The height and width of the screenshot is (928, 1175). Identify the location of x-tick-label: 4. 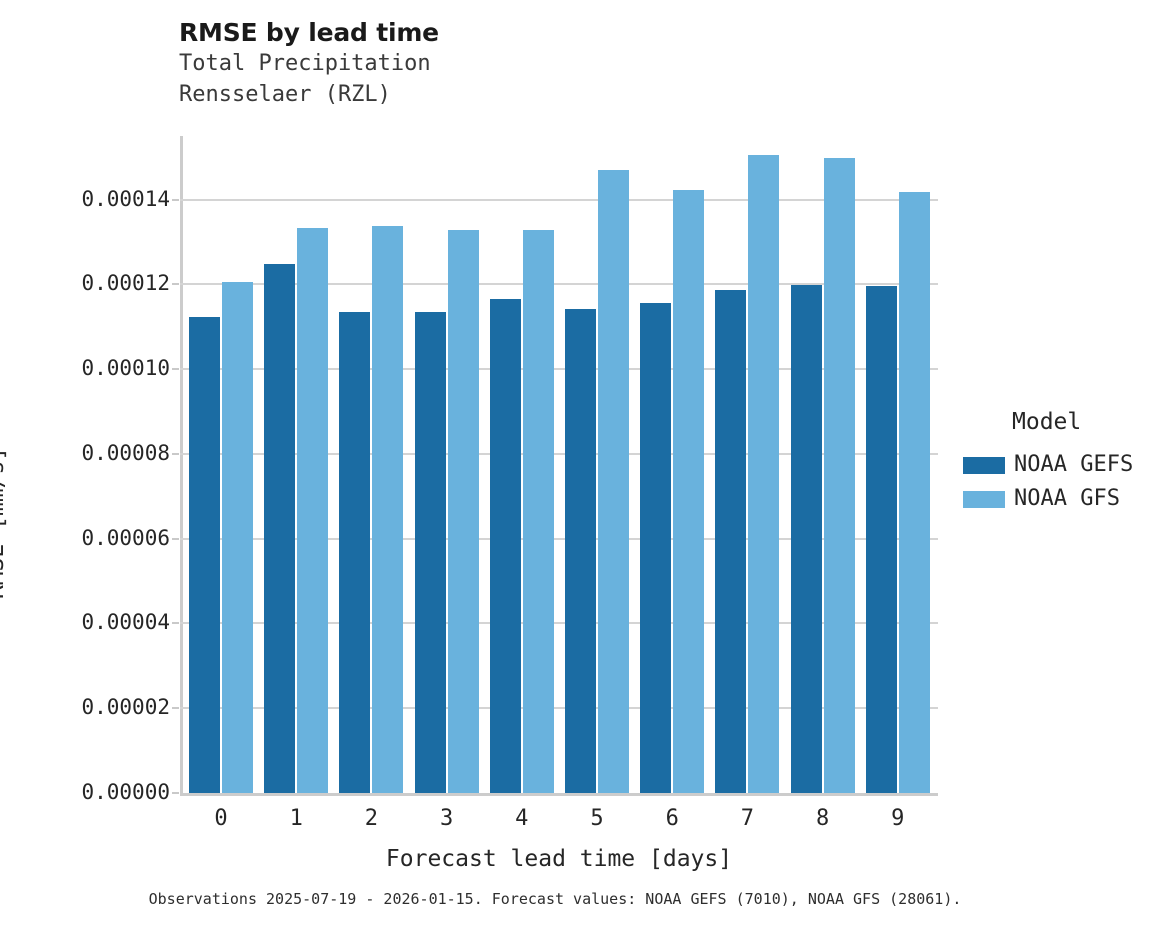
(522, 818).